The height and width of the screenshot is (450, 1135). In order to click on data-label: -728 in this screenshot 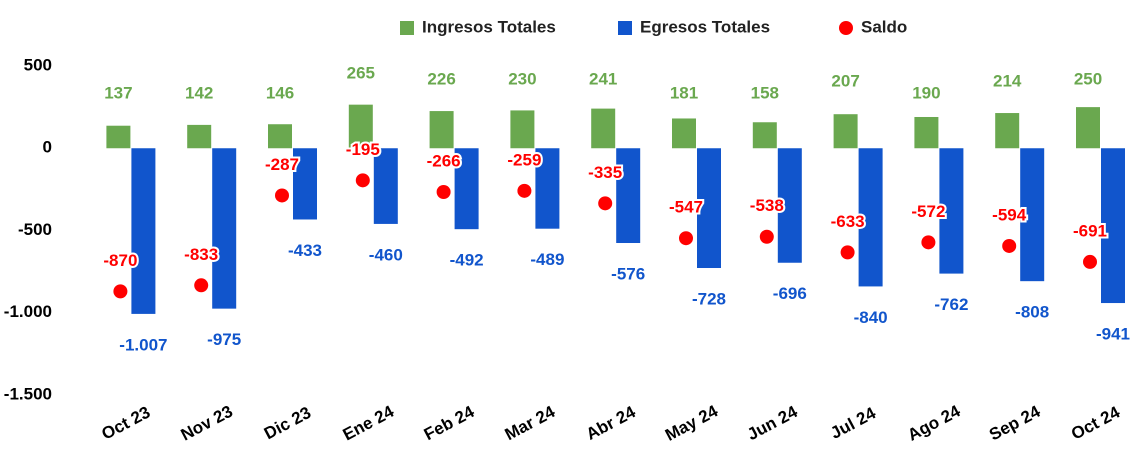, I will do `click(709, 298)`.